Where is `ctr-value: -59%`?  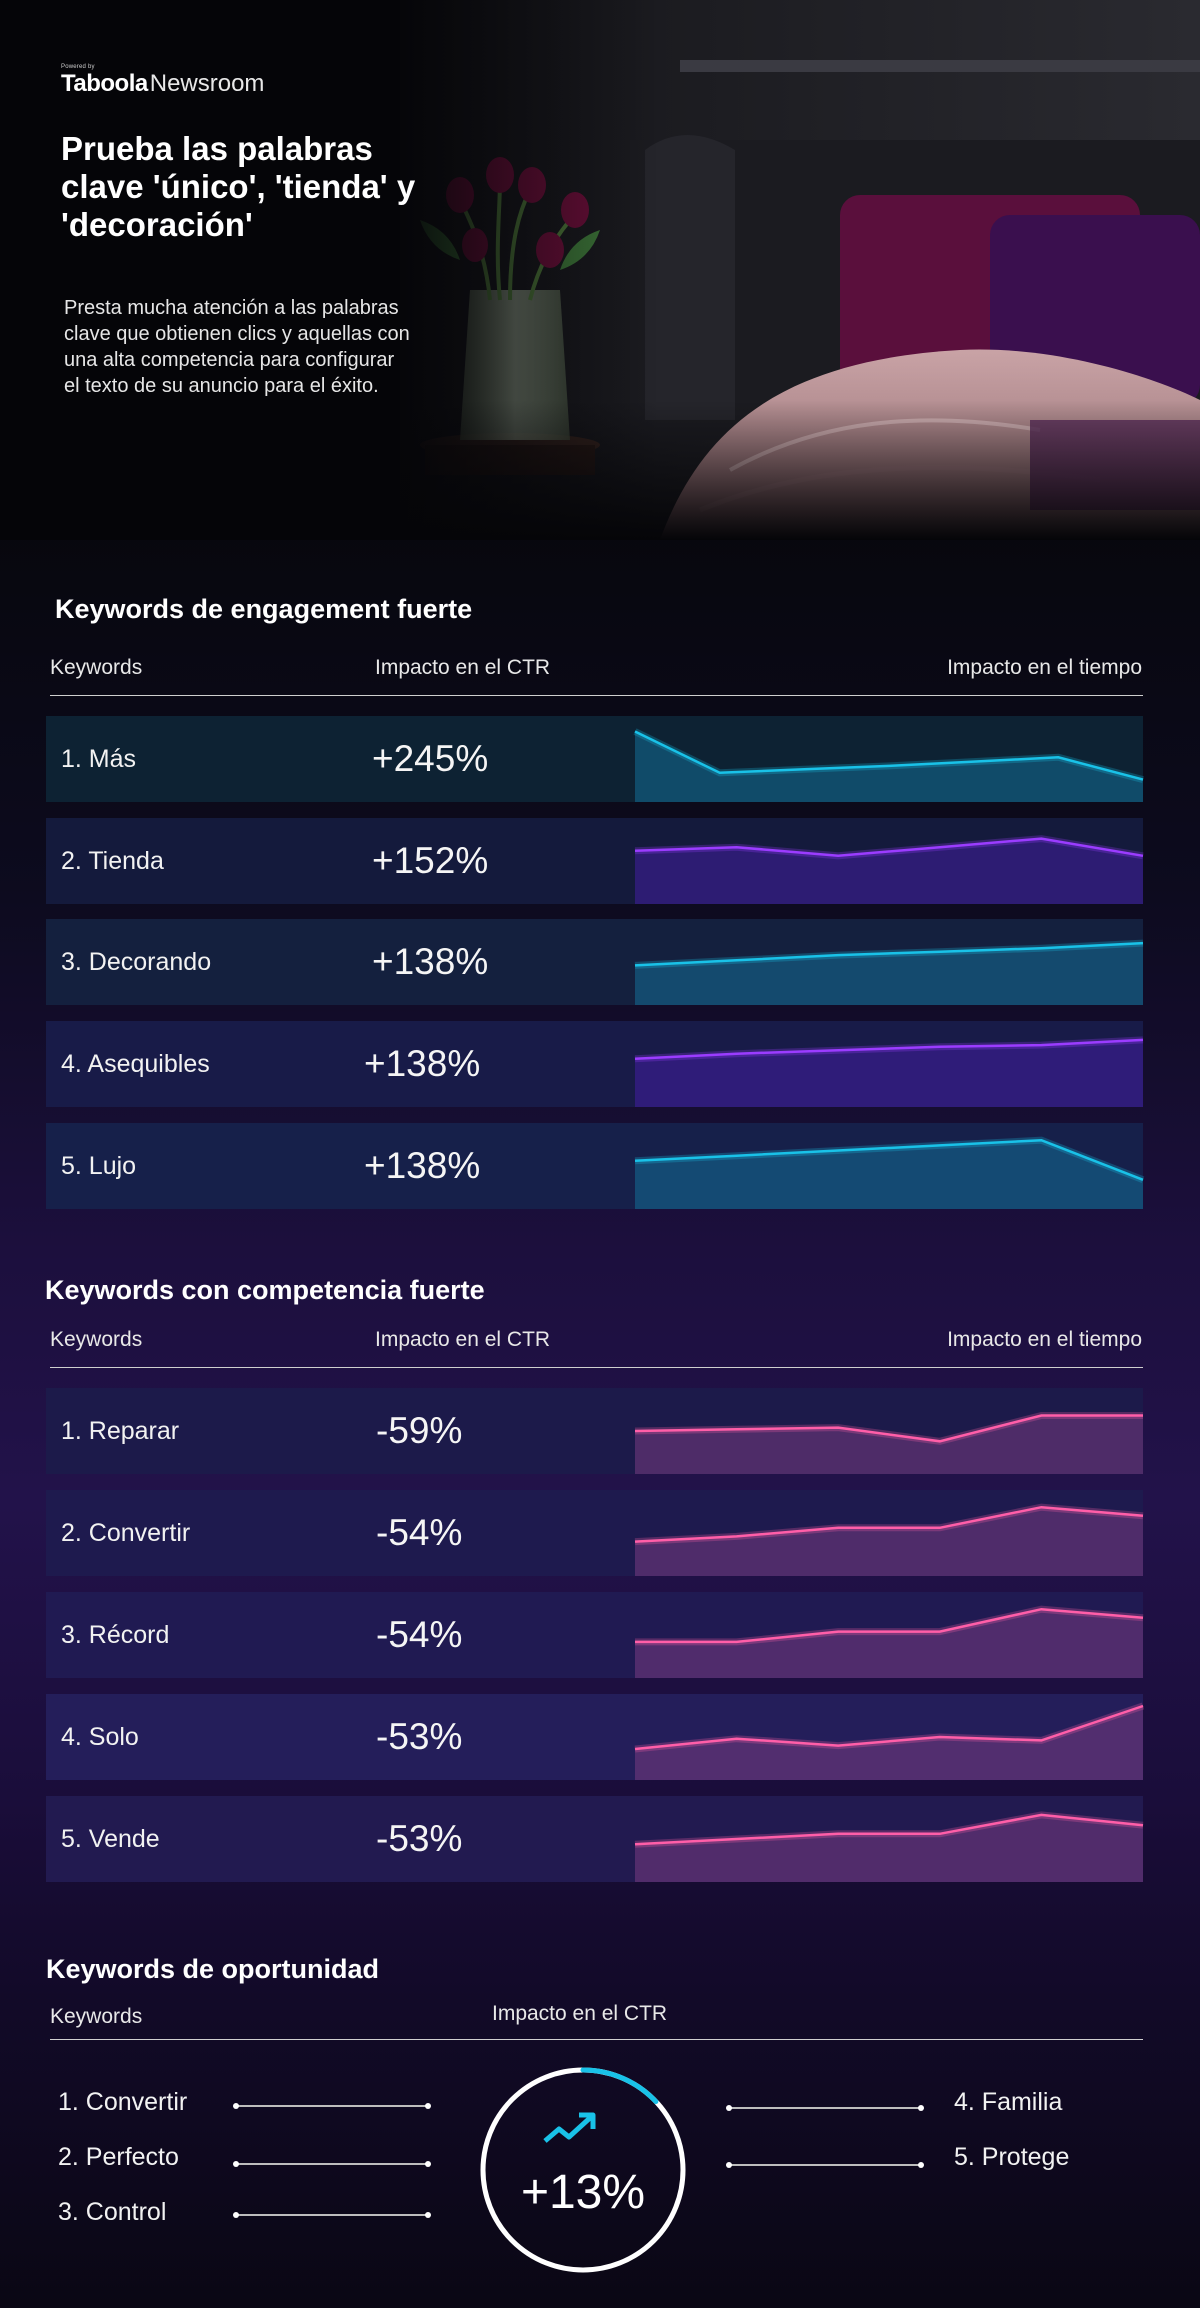 ctr-value: -59% is located at coordinates (419, 1430).